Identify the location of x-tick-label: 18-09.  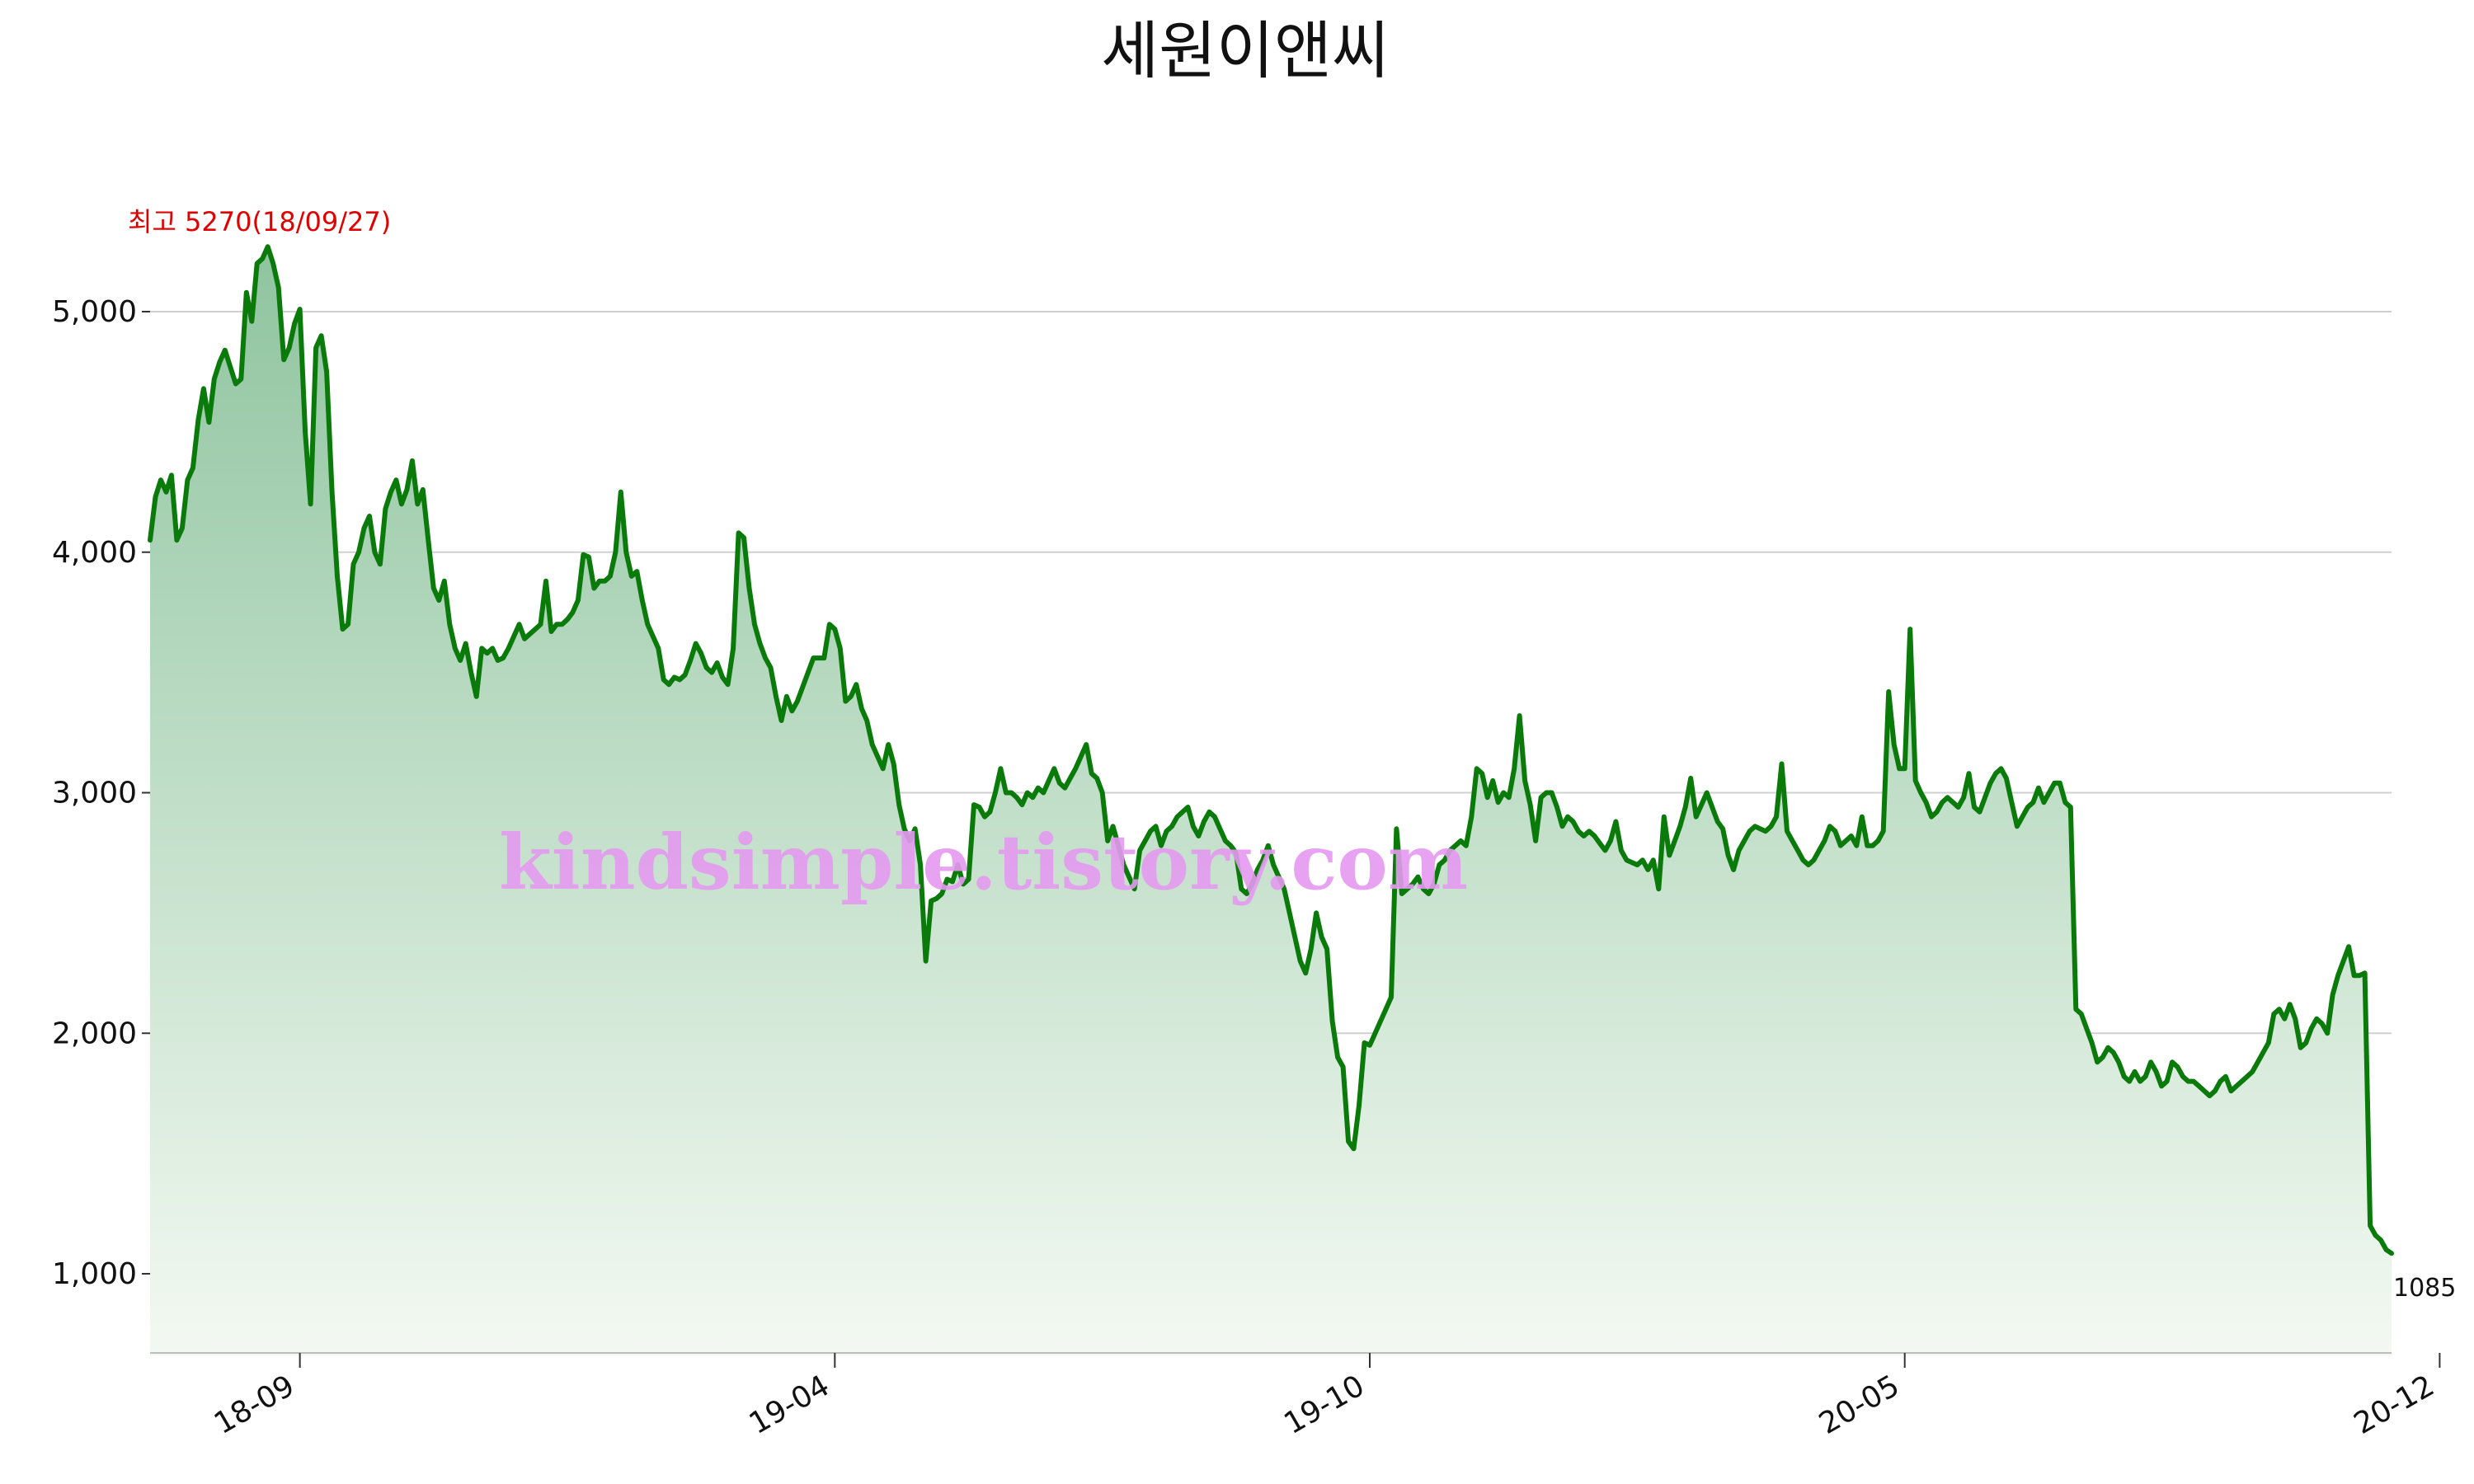
(254, 1405).